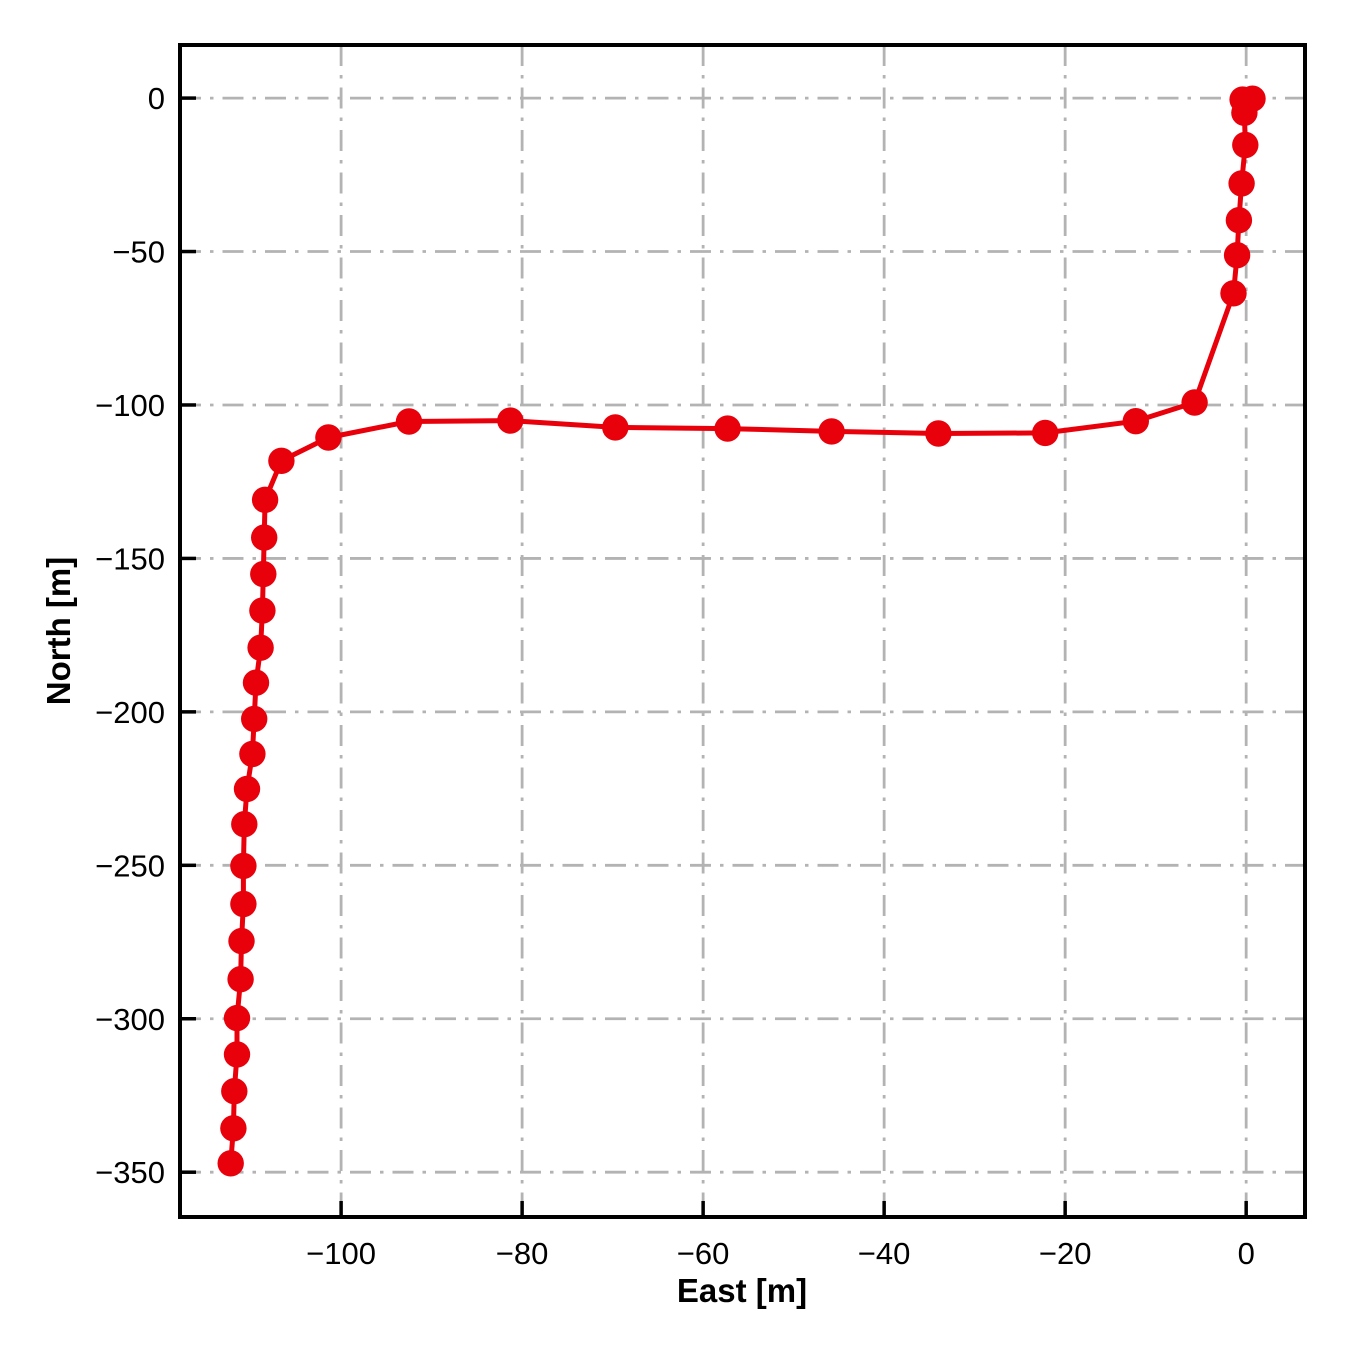 This screenshot has width=1350, height=1350. Describe the element at coordinates (58, 631) in the screenshot. I see `y-axis-label: North [m]` at that location.